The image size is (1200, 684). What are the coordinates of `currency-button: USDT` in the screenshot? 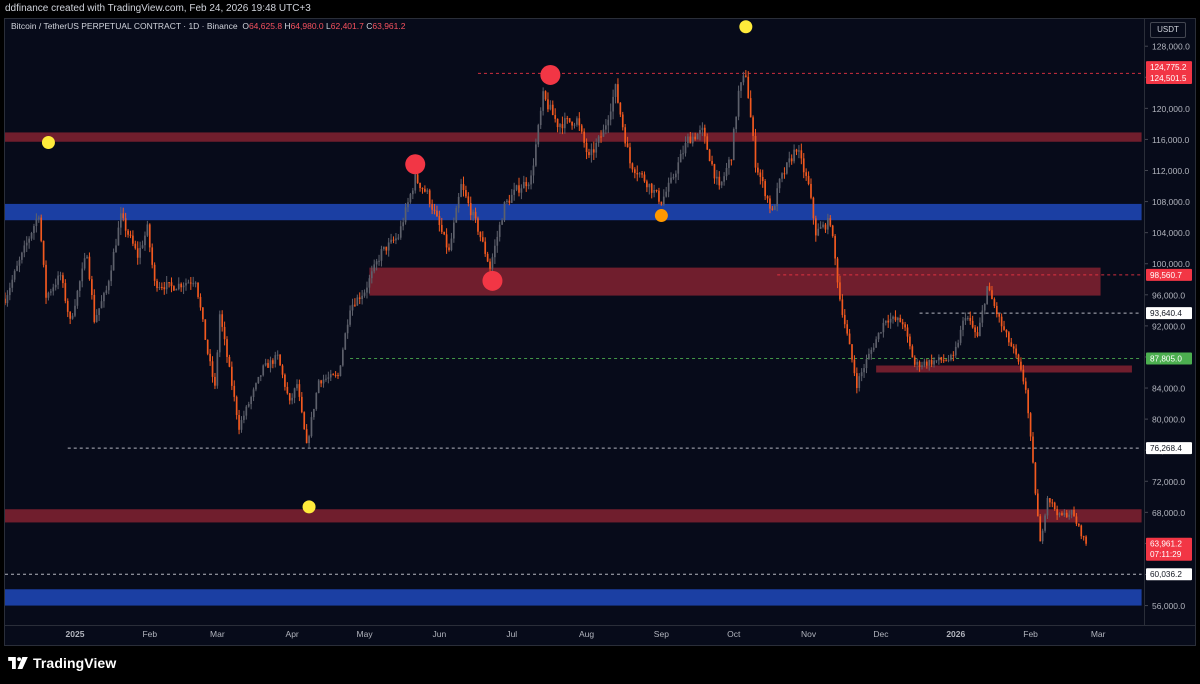 It's located at (1168, 30).